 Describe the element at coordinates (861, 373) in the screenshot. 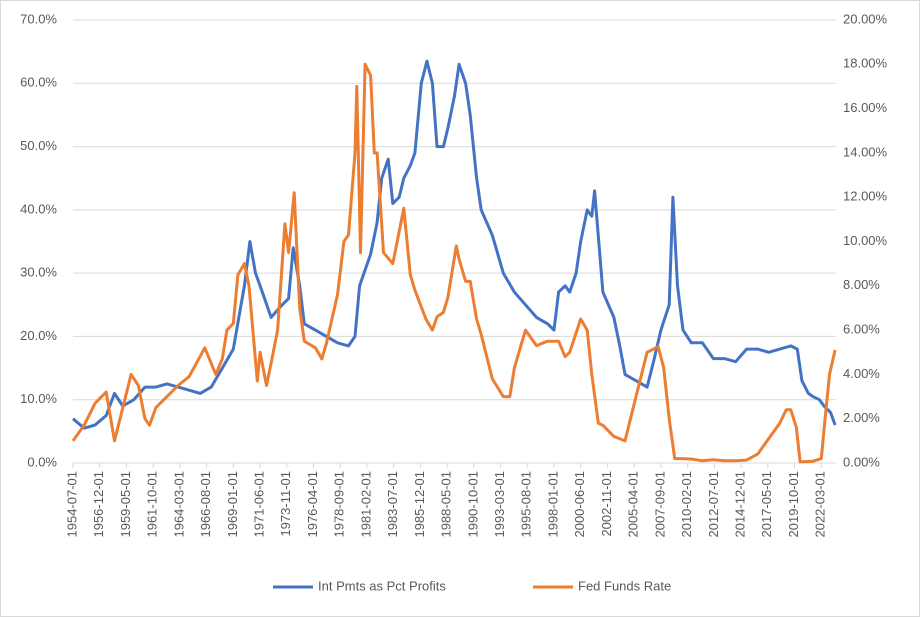

I see `y2-tick-label: 4.00%` at that location.